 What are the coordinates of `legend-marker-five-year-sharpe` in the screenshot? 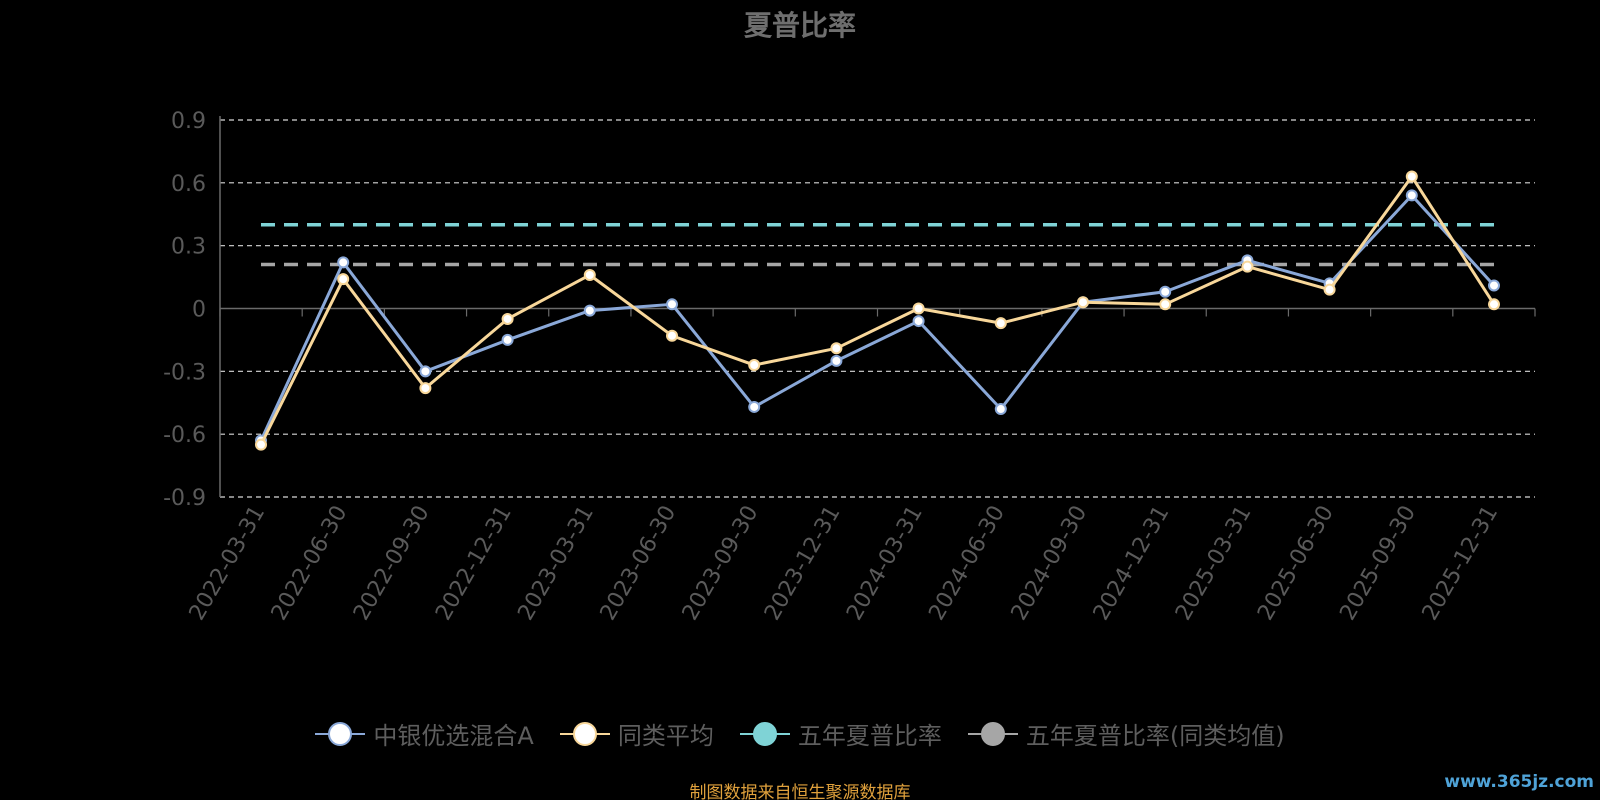 It's located at (764, 734).